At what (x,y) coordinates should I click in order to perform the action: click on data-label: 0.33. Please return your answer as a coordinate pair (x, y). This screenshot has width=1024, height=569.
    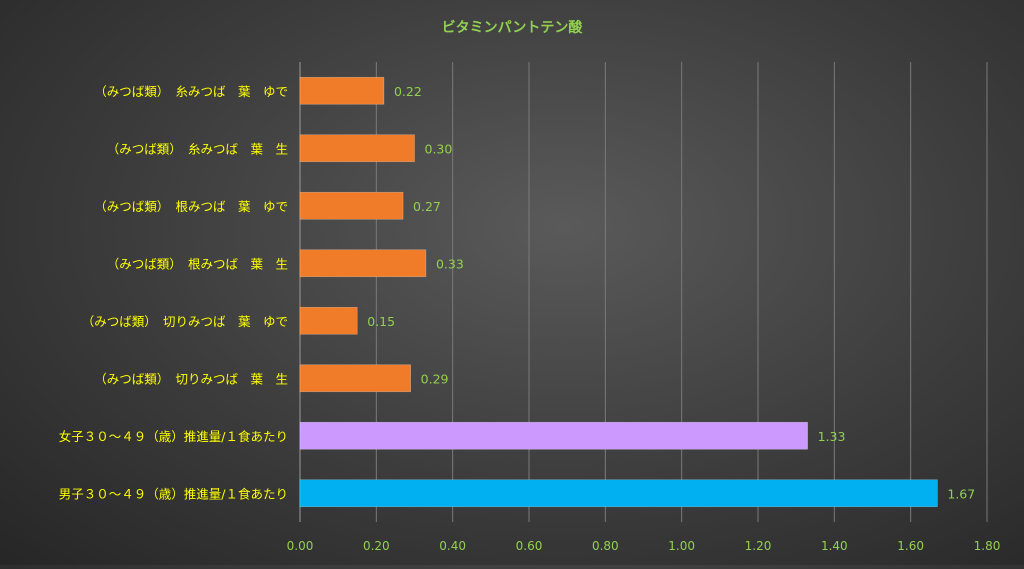
    Looking at the image, I should click on (450, 263).